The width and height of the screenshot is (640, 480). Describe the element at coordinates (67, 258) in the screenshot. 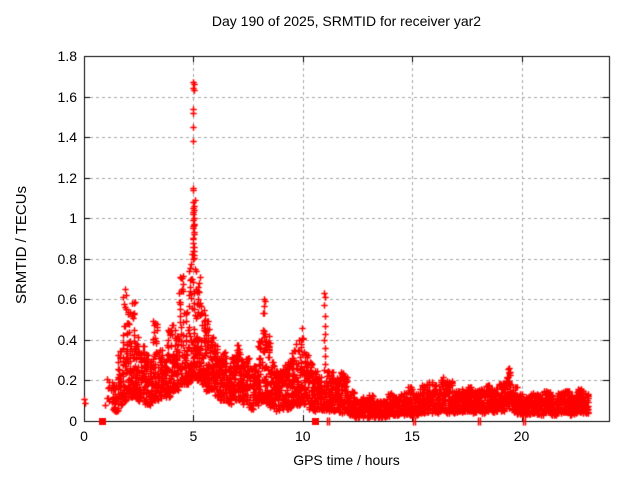

I see `y-tick-label: 0.8` at that location.